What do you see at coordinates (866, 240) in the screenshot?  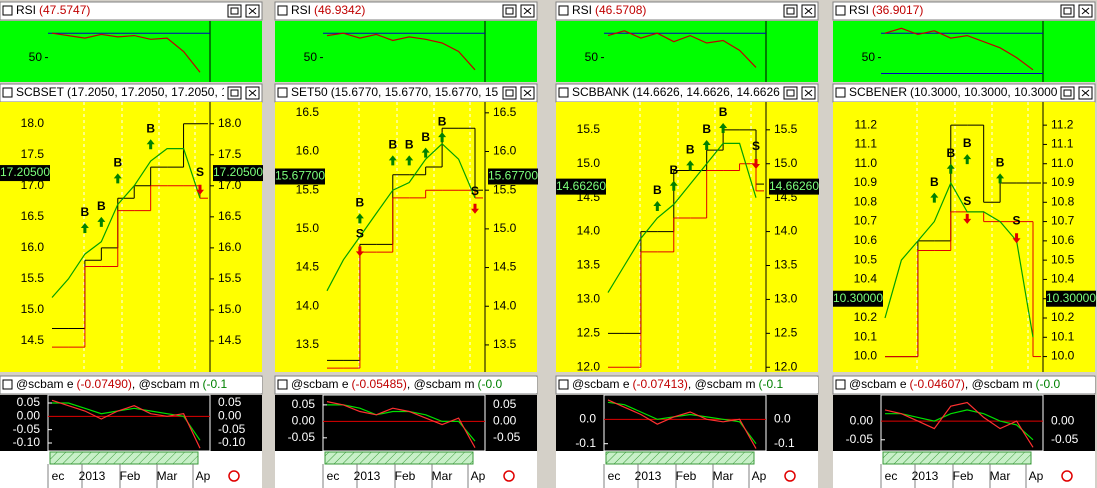 I see `y-tick-label: 10.6` at bounding box center [866, 240].